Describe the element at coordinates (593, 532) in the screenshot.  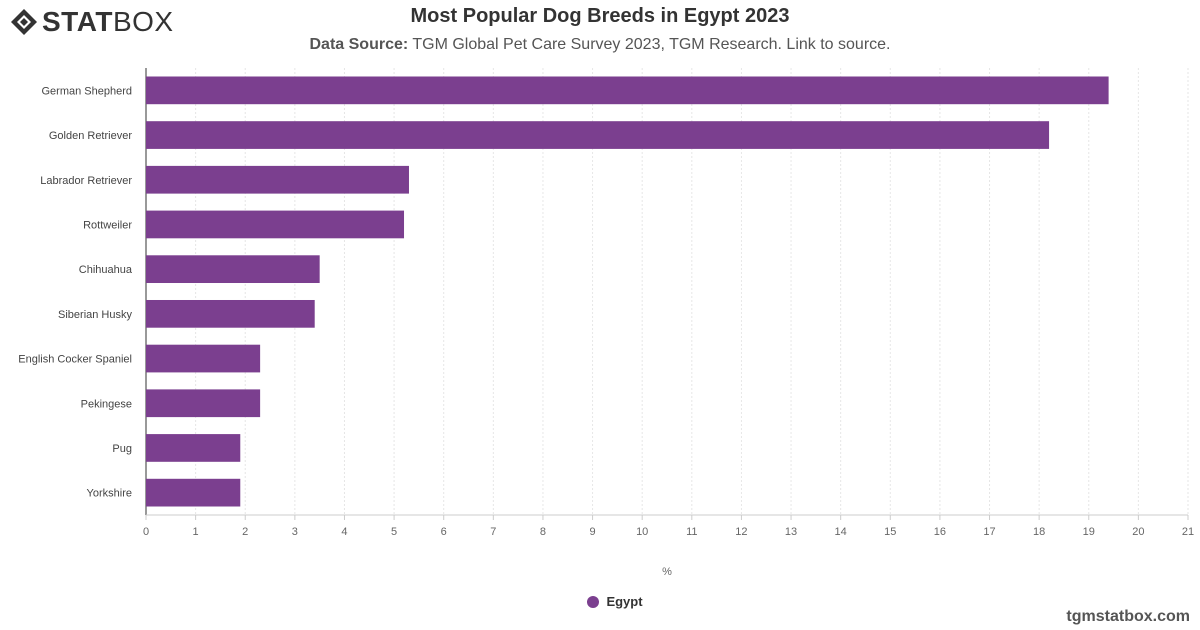
I see `x-tick-label: 9` at that location.